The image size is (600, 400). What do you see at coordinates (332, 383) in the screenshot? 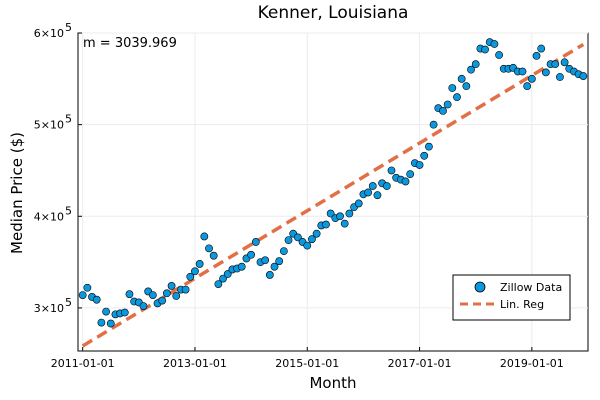
I see `x-axis-title: Month` at bounding box center [332, 383].